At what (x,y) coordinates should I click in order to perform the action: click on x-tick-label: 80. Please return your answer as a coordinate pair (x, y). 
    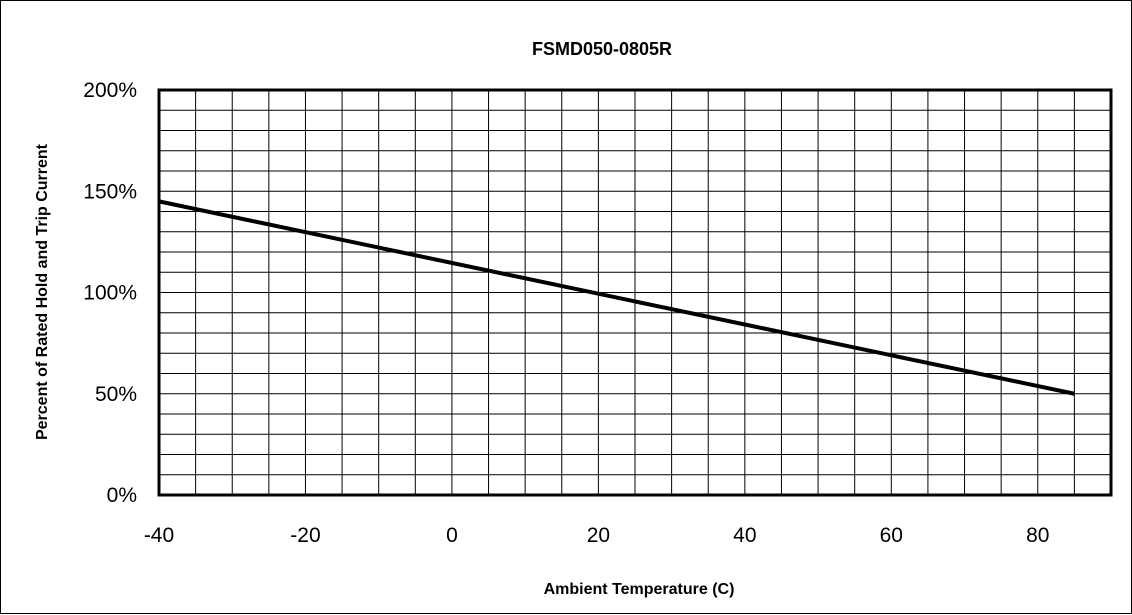
    Looking at the image, I should click on (1037, 535).